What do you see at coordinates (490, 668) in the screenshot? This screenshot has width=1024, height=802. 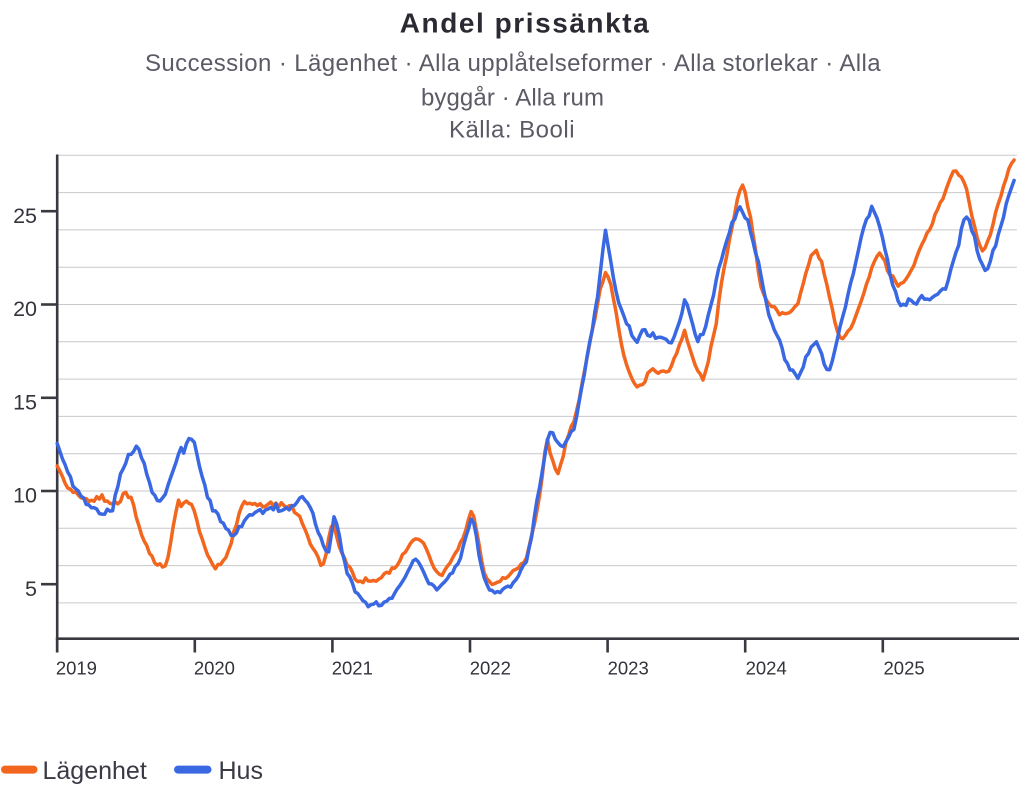 I see `svg-text: 2022` at bounding box center [490, 668].